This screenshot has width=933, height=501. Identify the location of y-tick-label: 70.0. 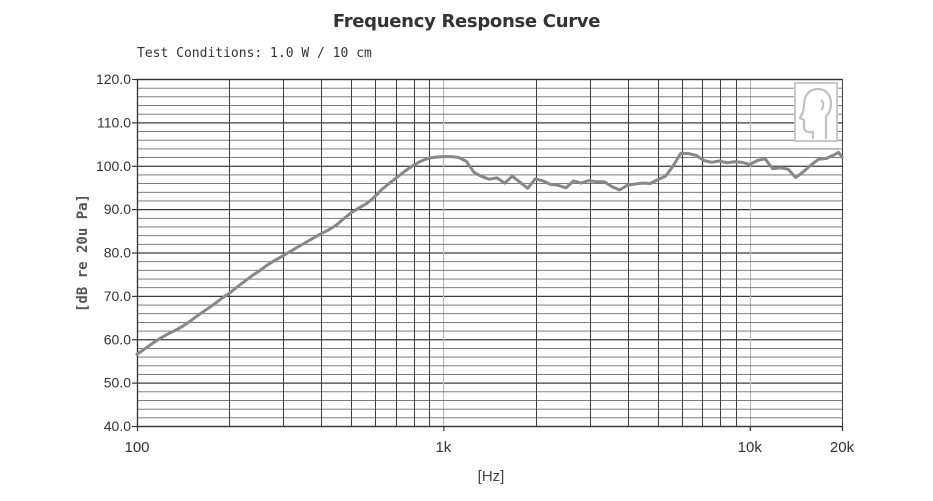
(117, 296).